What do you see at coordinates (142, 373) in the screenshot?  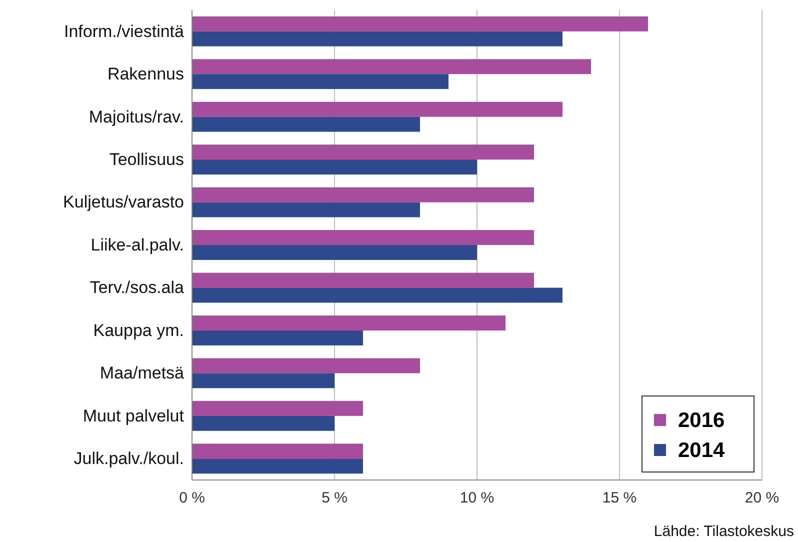 I see `y-tick-label: Maa/metsä` at bounding box center [142, 373].